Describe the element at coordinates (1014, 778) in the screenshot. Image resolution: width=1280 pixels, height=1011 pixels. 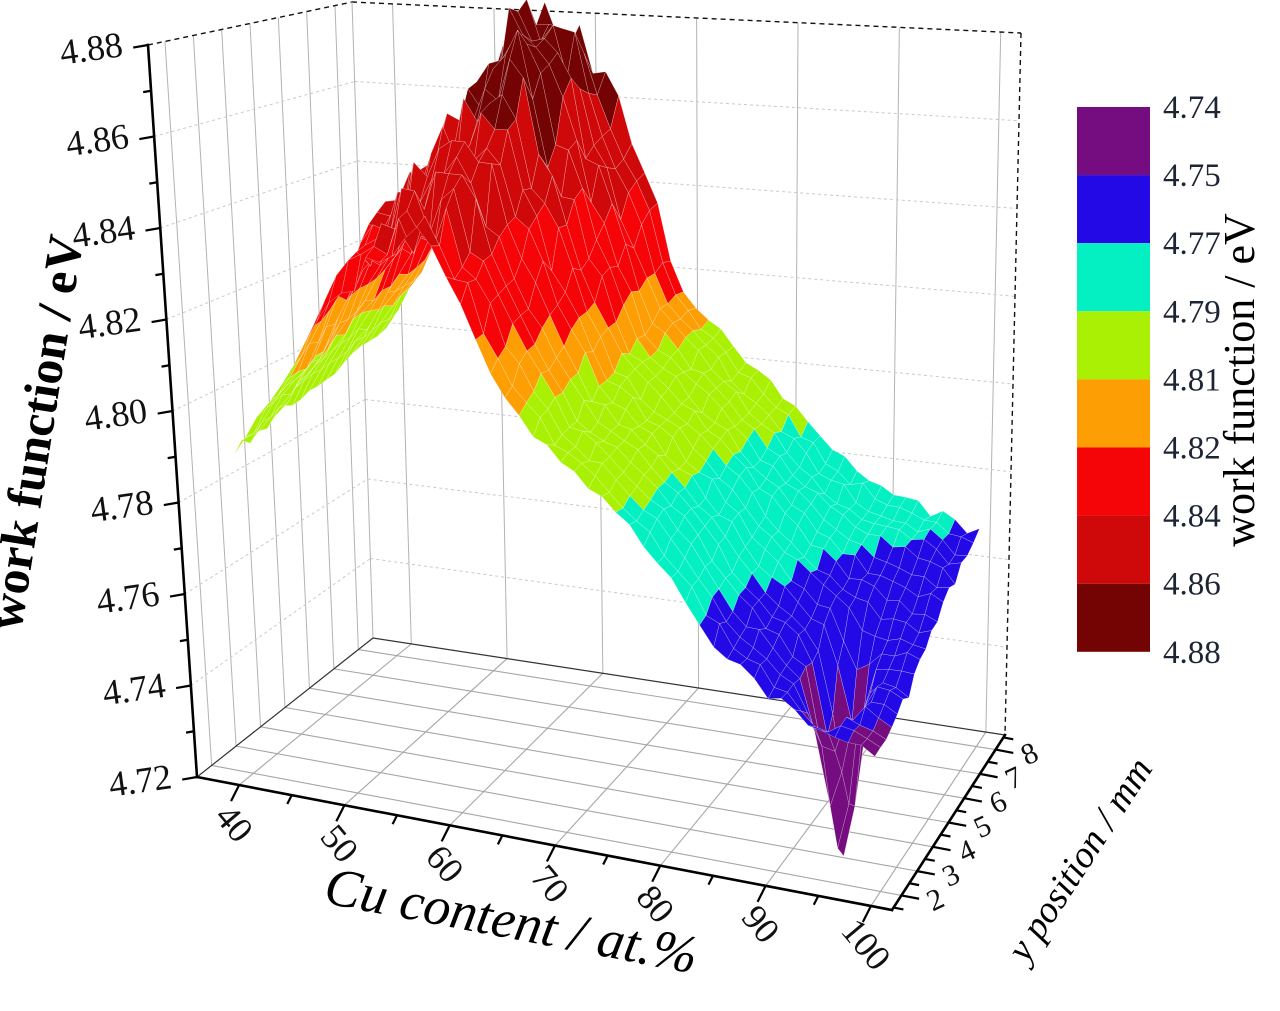
I see `y-tick-label: 7` at that location.